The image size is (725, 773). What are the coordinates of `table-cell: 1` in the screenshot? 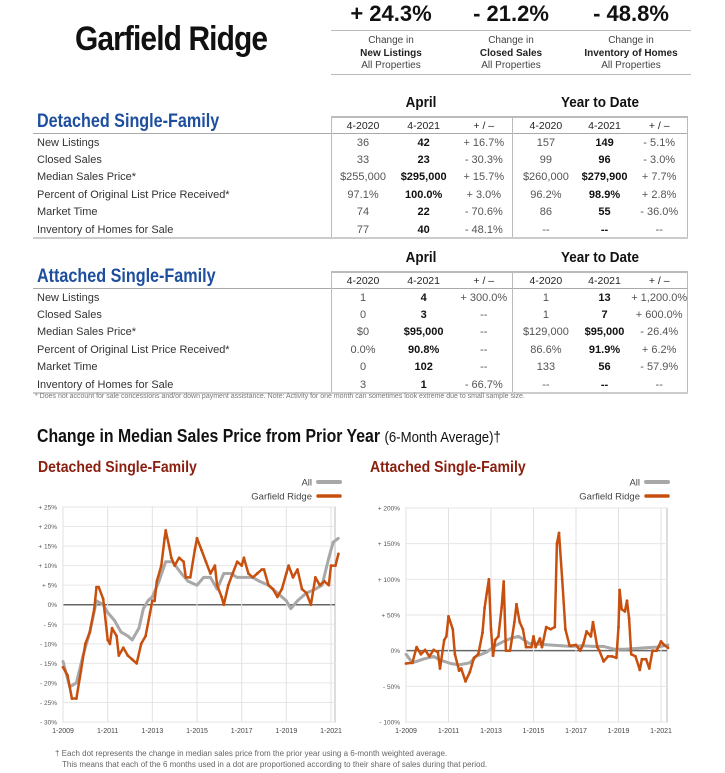 It's located at (363, 297).